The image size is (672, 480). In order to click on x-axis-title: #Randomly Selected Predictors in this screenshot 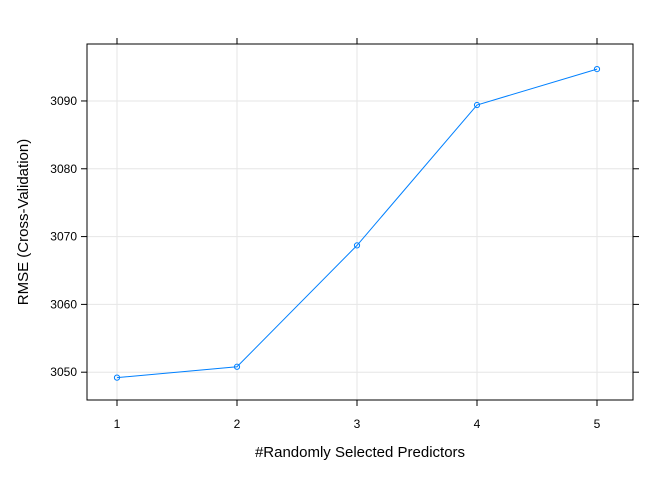, I will do `click(360, 452)`.